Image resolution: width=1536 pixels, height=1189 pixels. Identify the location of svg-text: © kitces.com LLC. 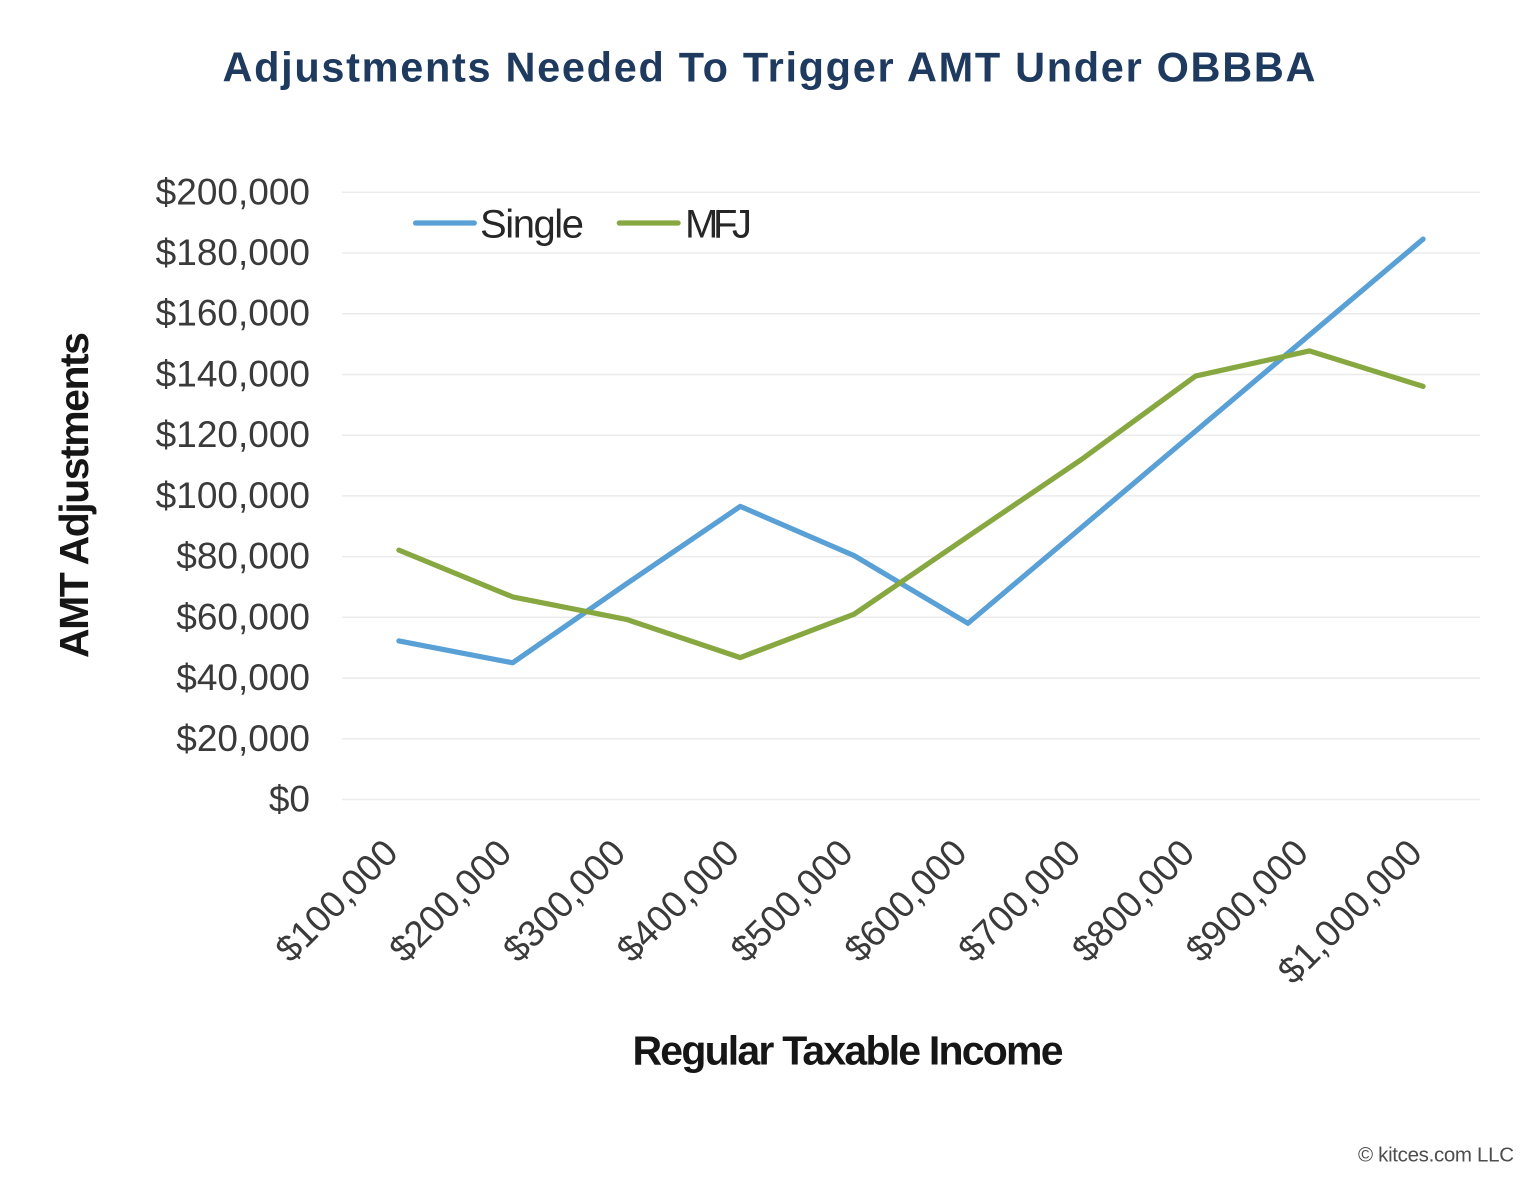
(1436, 1155).